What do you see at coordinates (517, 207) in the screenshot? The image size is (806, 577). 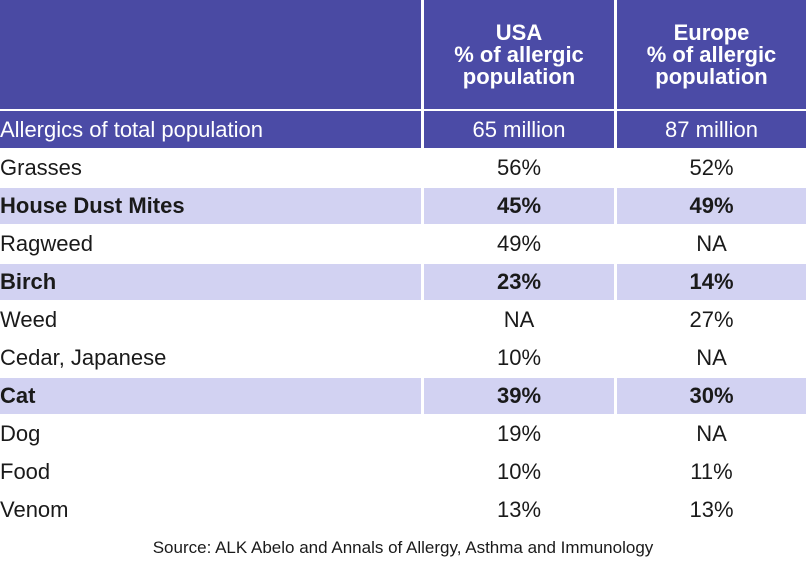 I see `row-usa-value: 45%` at bounding box center [517, 207].